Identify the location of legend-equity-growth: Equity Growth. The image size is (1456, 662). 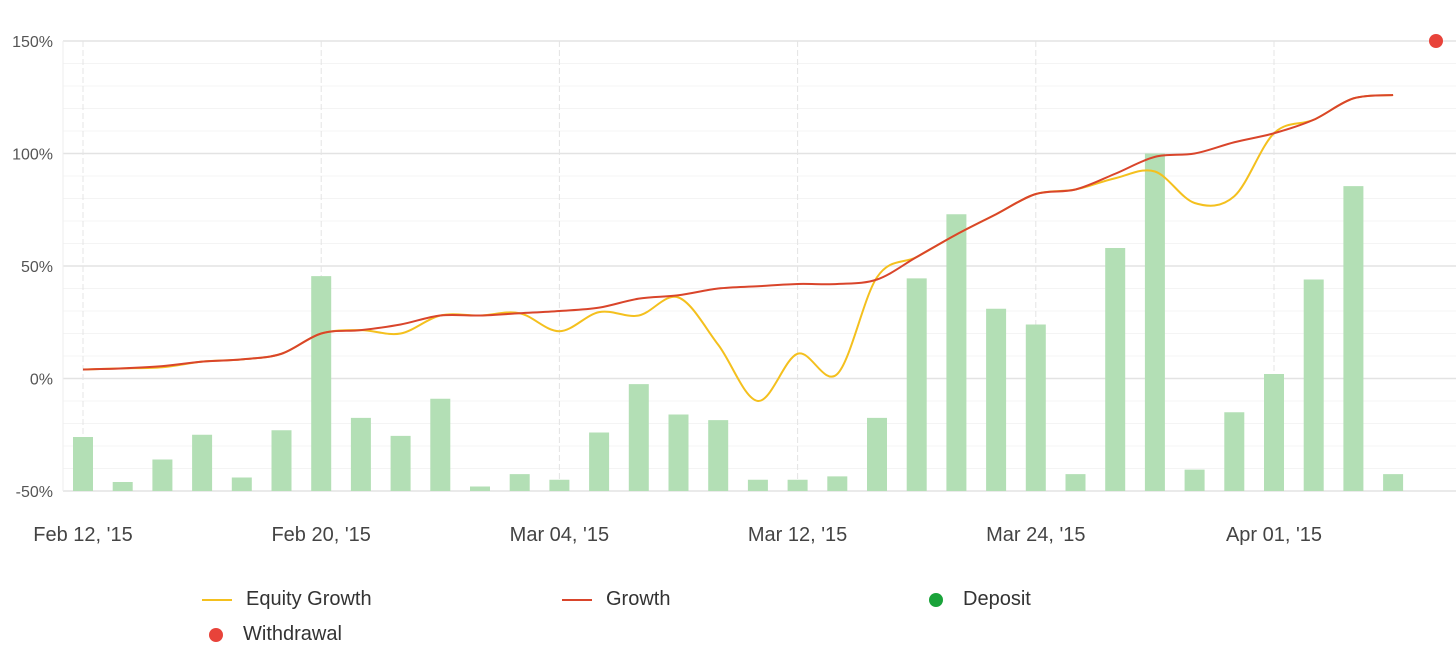
(287, 599).